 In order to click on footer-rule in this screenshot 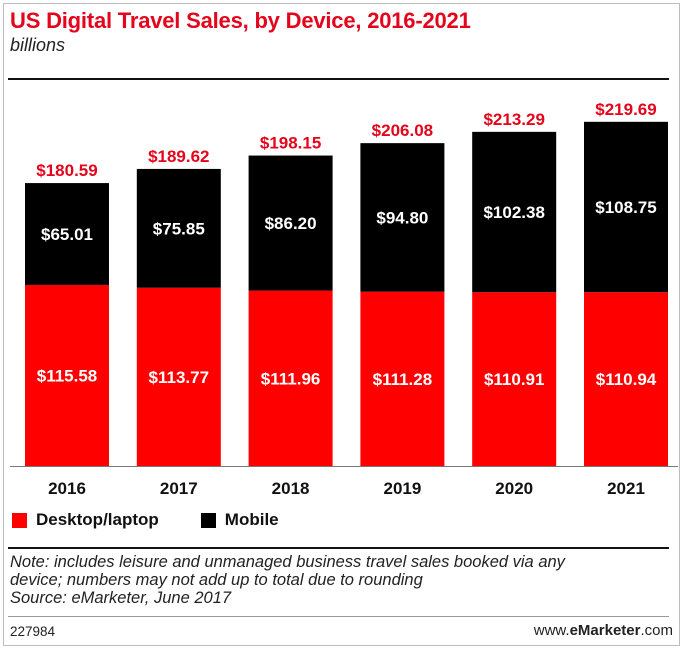, I will do `click(338, 616)`.